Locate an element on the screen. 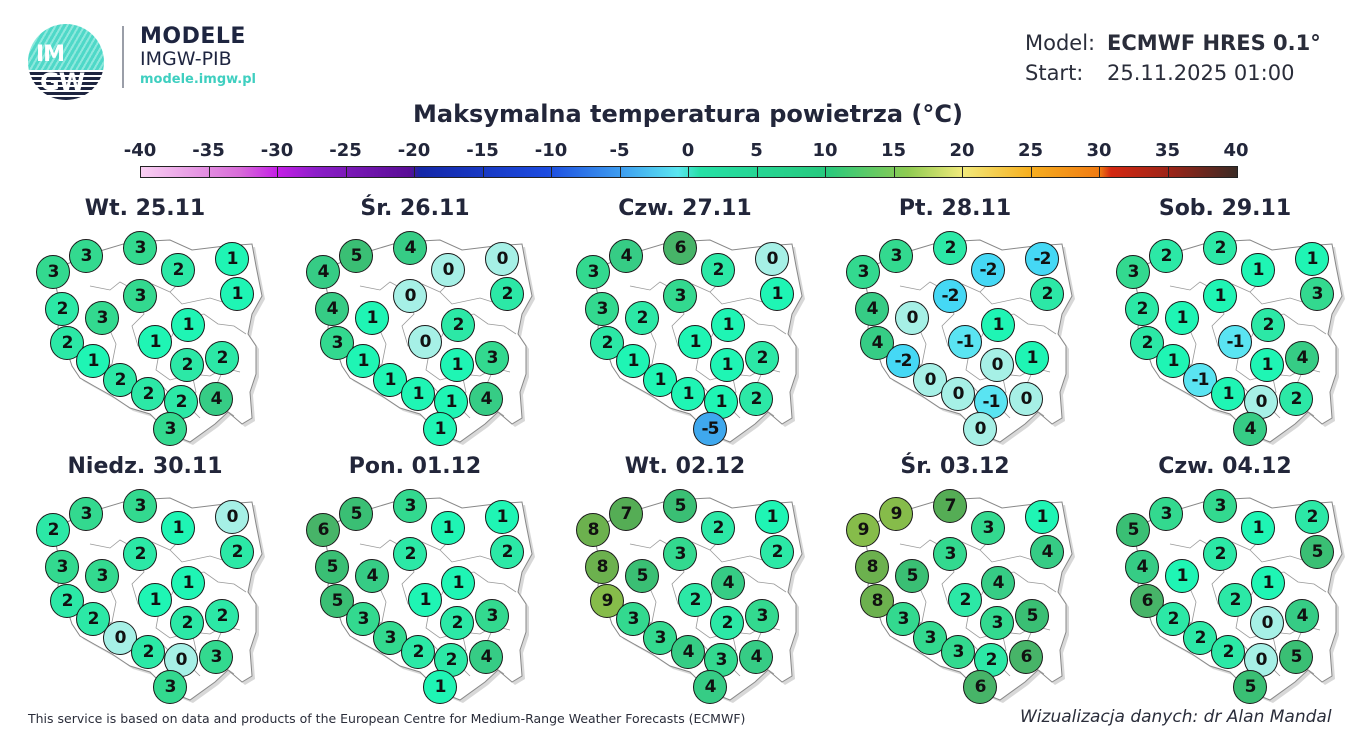  colorbar-gradient is located at coordinates (689, 172).